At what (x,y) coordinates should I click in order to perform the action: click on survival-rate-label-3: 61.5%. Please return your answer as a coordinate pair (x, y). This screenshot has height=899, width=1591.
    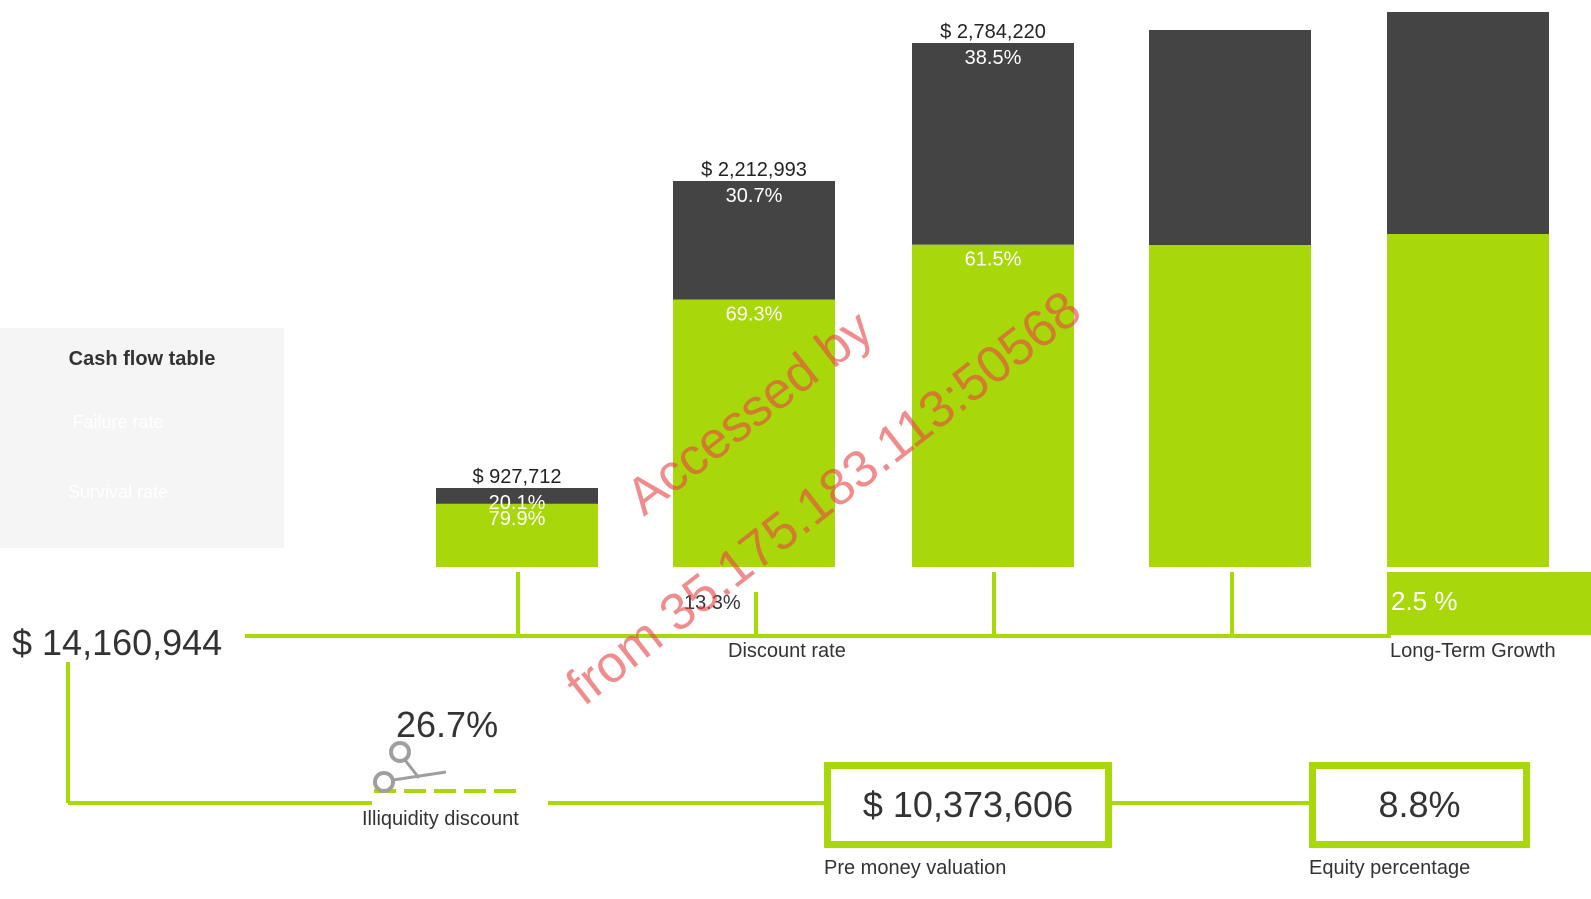
    Looking at the image, I should click on (993, 260).